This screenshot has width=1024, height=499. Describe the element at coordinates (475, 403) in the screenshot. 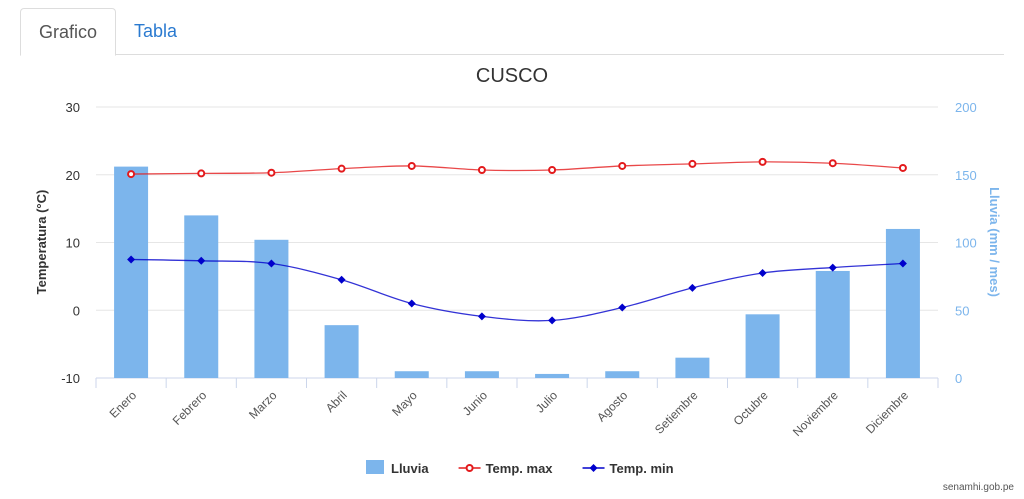

I see `x-tick-label: Junio` at that location.